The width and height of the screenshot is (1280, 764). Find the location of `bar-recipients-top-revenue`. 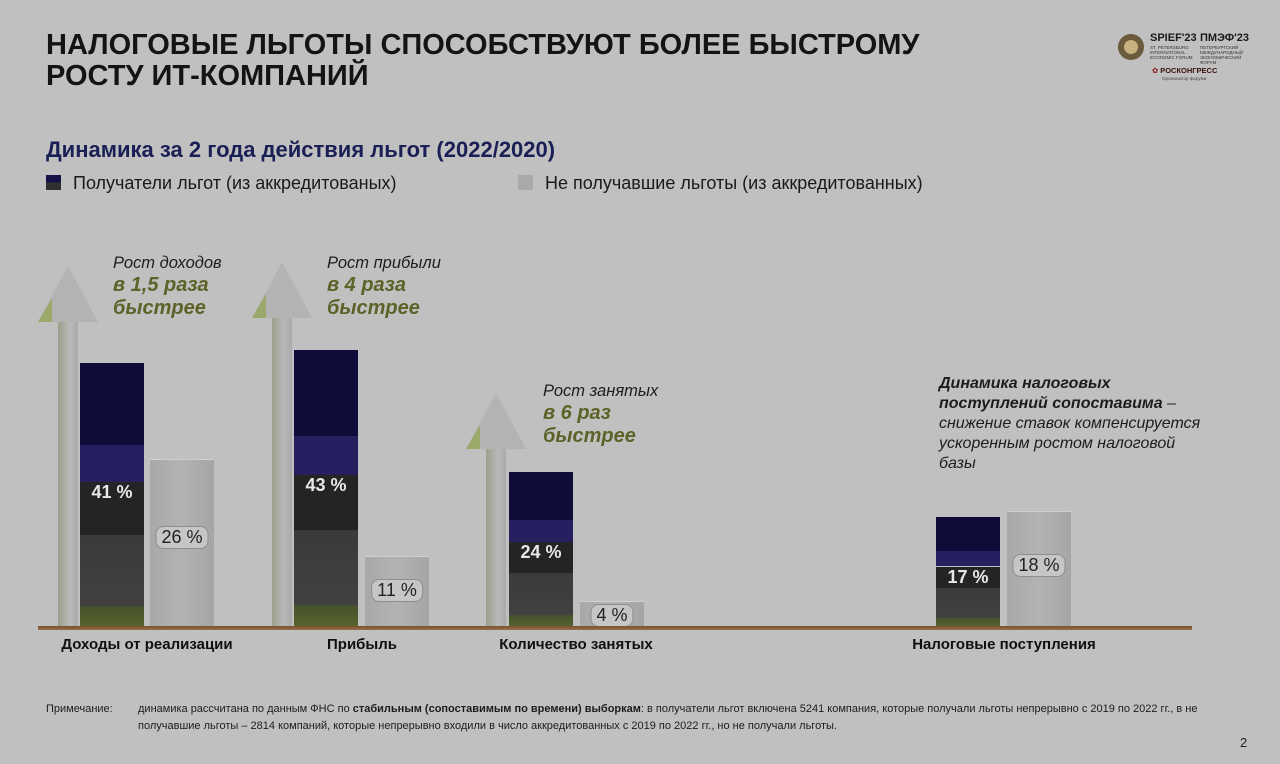

bar-recipients-top-revenue is located at coordinates (112, 404).